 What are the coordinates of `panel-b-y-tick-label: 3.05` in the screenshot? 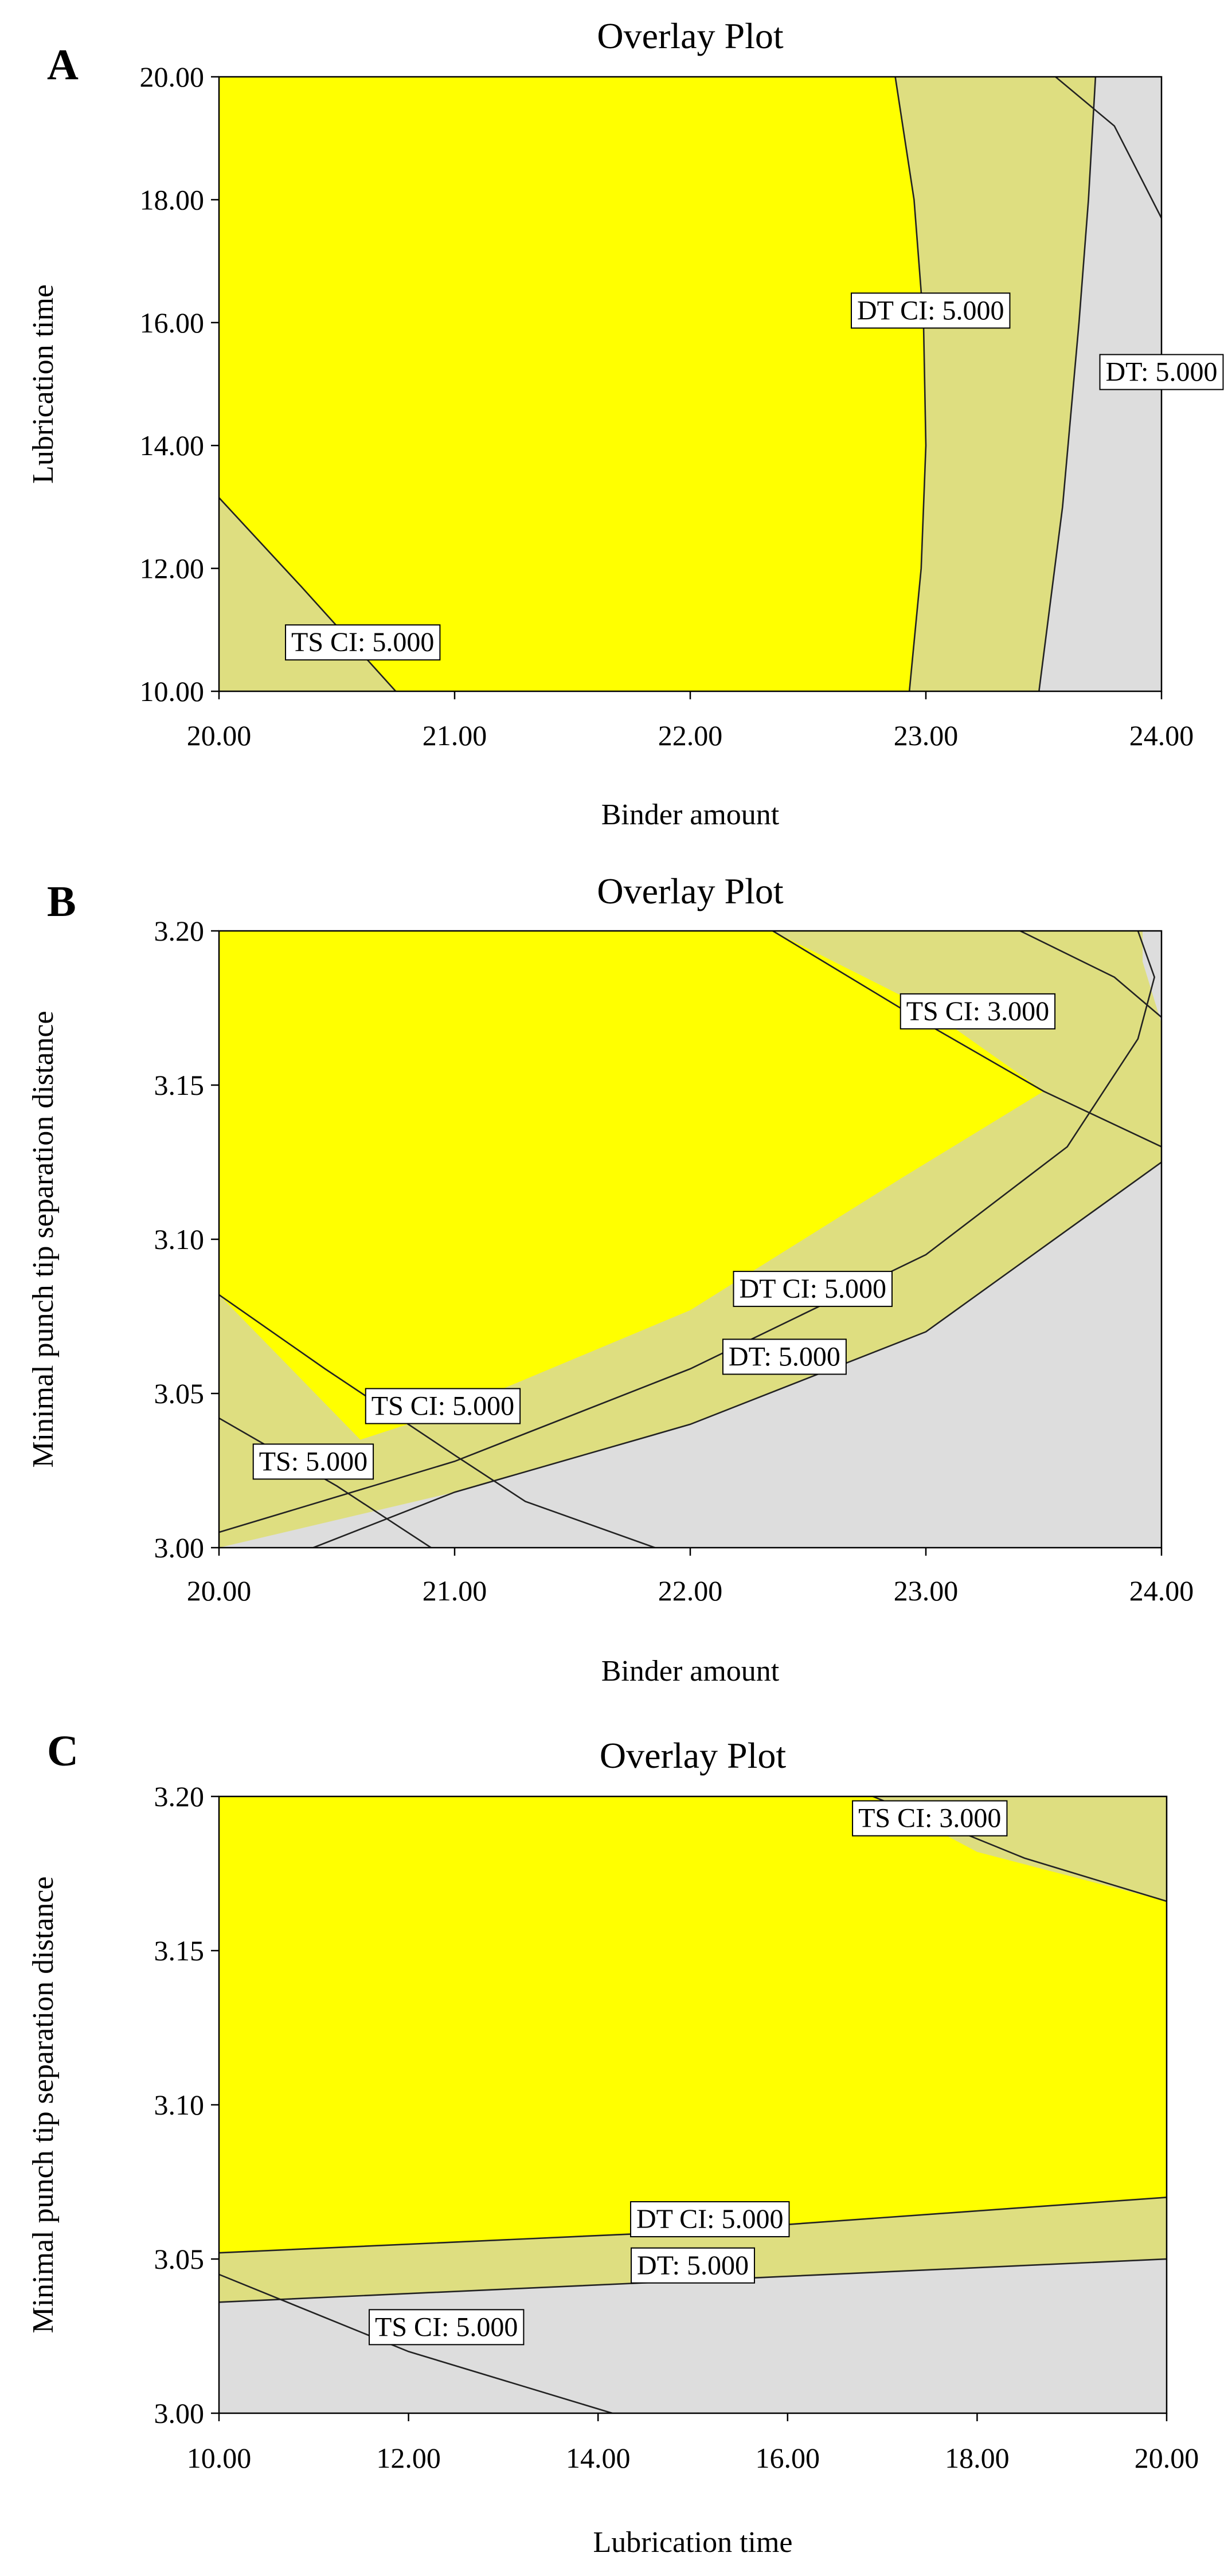 It's located at (179, 1393).